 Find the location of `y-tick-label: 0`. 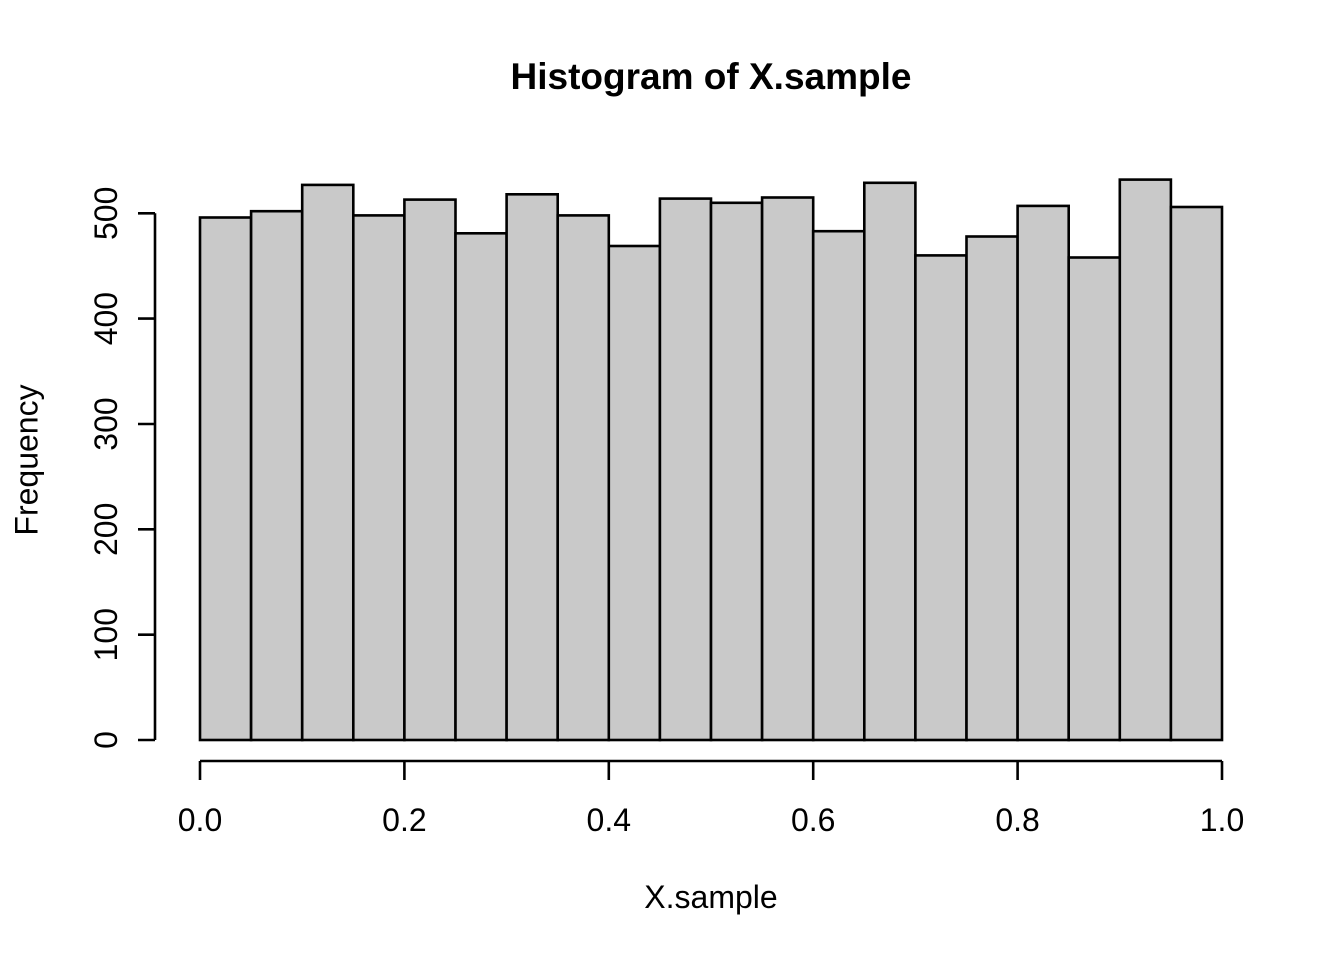

y-tick-label: 0 is located at coordinates (106, 740).